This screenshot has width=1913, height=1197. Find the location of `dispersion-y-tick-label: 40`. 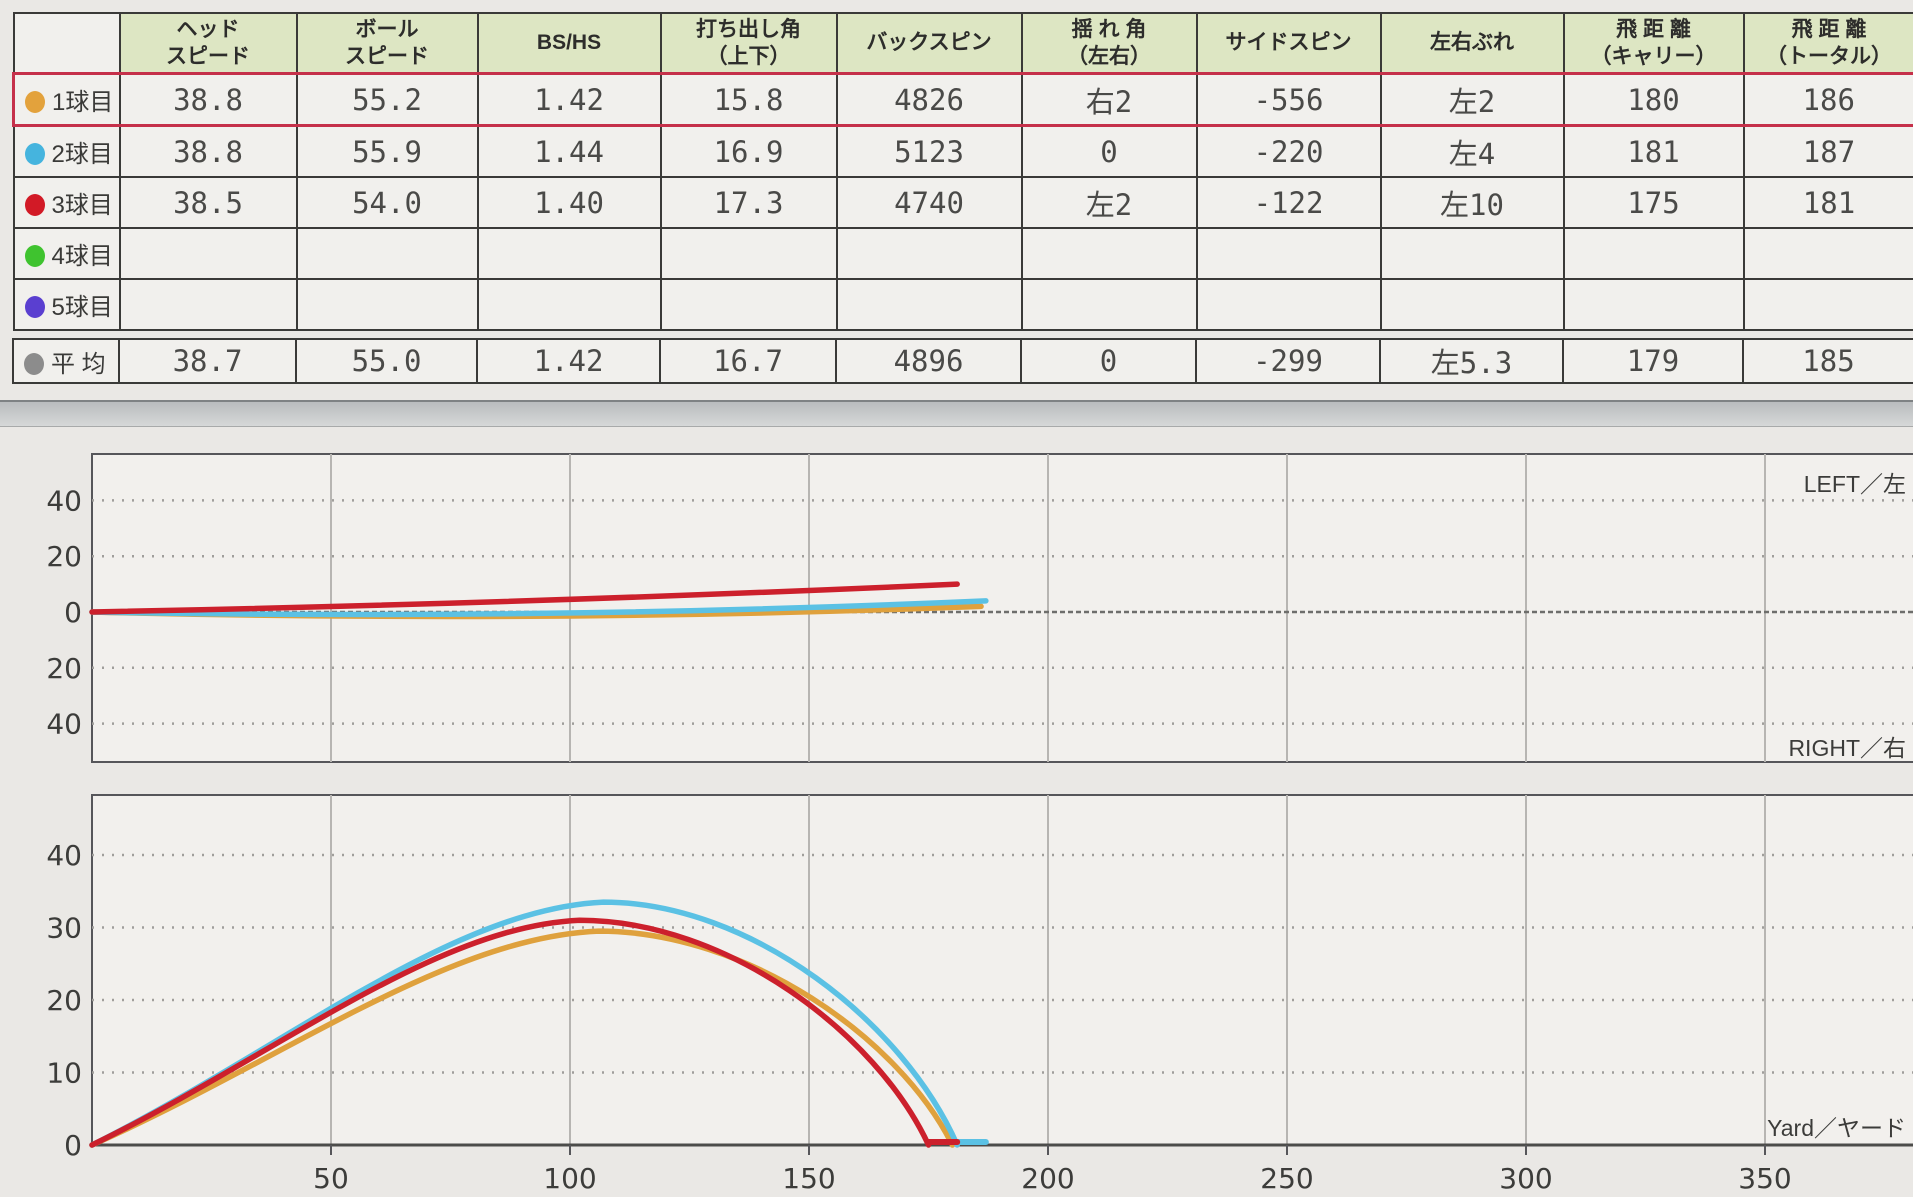

dispersion-y-tick-label: 40 is located at coordinates (64, 724).